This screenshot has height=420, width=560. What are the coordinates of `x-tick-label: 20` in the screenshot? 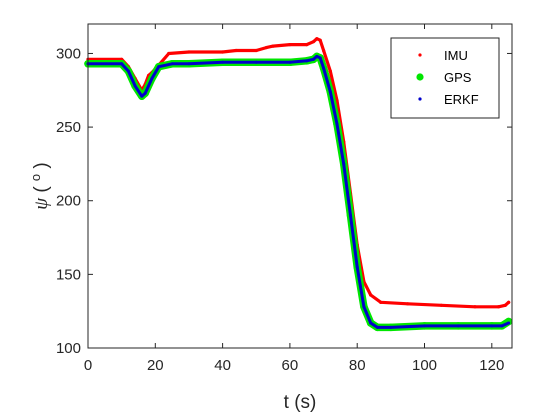 It's located at (155, 365).